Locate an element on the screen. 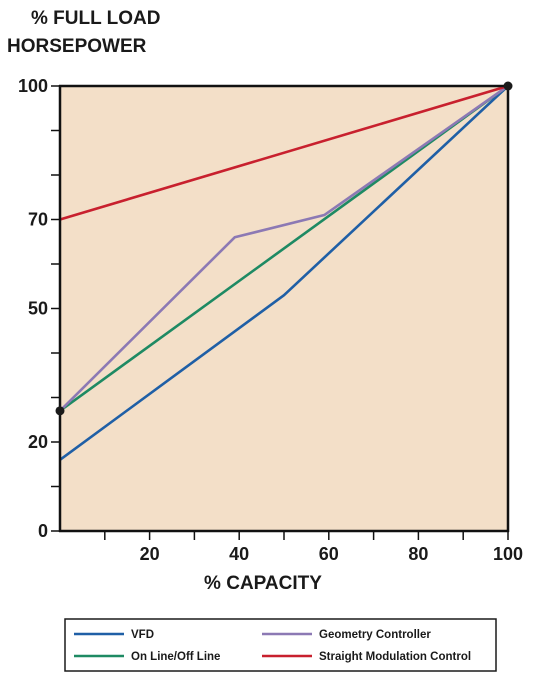 This screenshot has width=537, height=679. y-tick-label-3: 70 is located at coordinates (38, 220).